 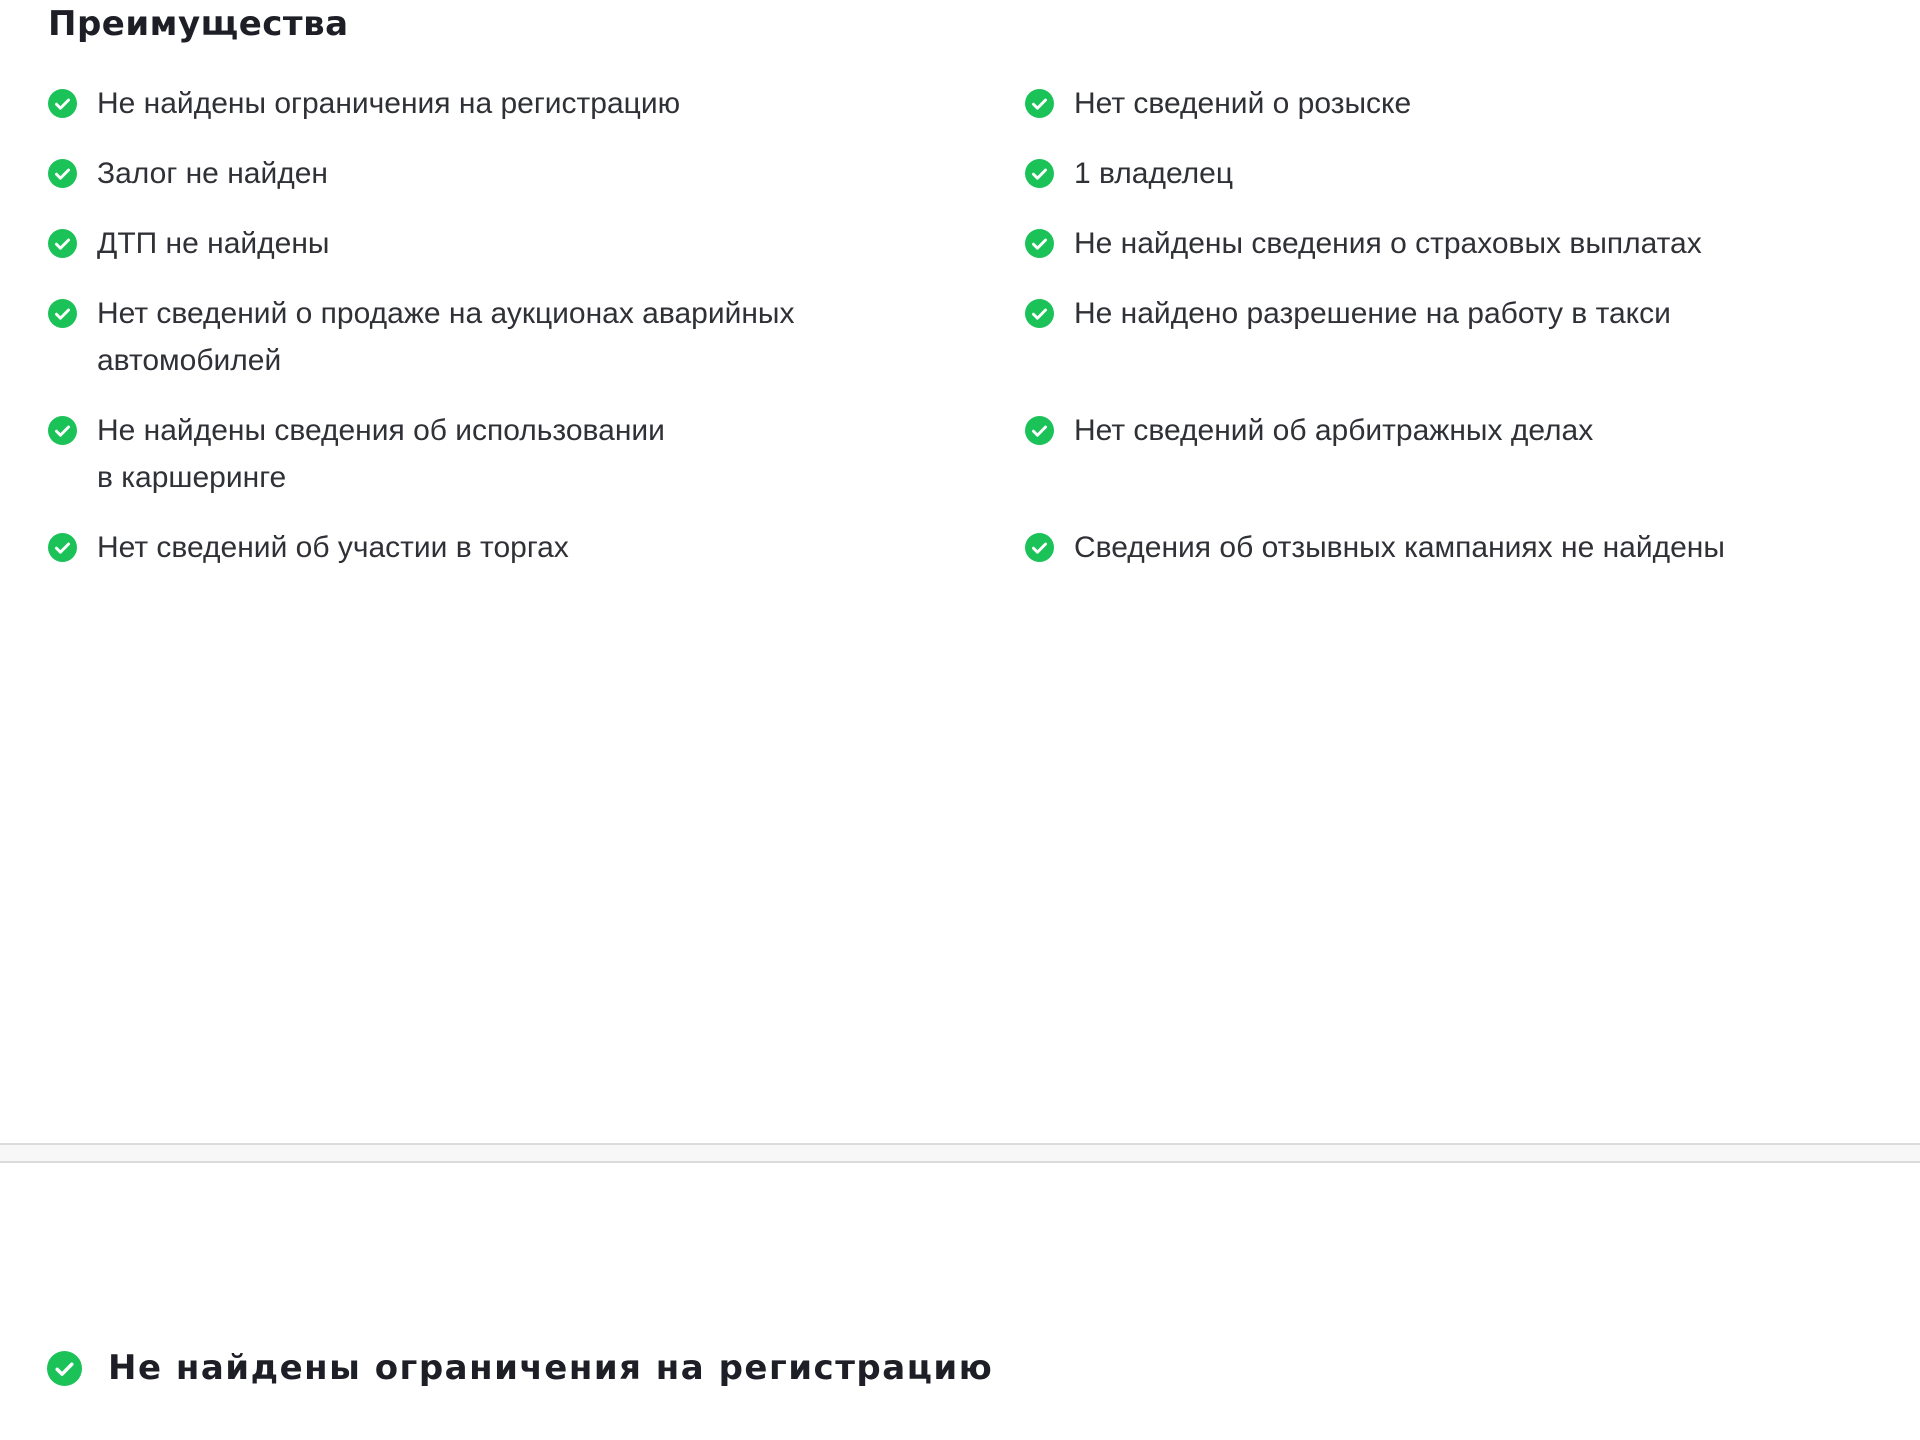 I want to click on detail-section-title: Не найдены ограничения на регистрацию, so click(x=551, y=1368).